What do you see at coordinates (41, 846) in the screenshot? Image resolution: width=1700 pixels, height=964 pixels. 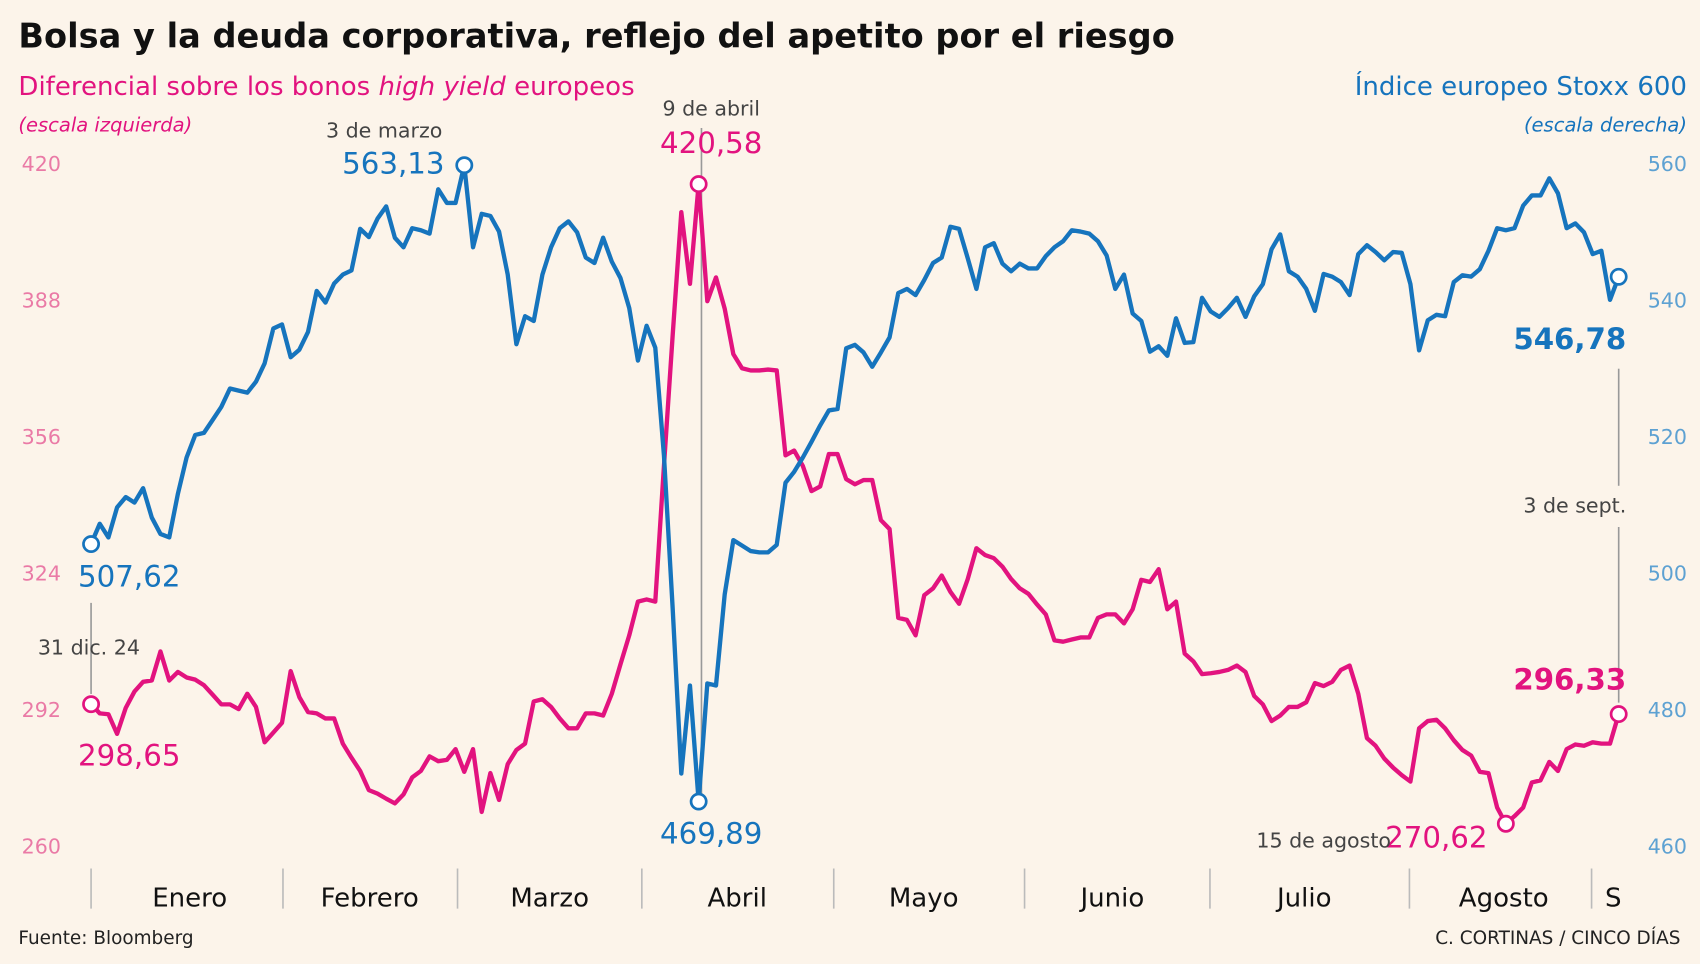 I see `y-tick-label: 260` at bounding box center [41, 846].